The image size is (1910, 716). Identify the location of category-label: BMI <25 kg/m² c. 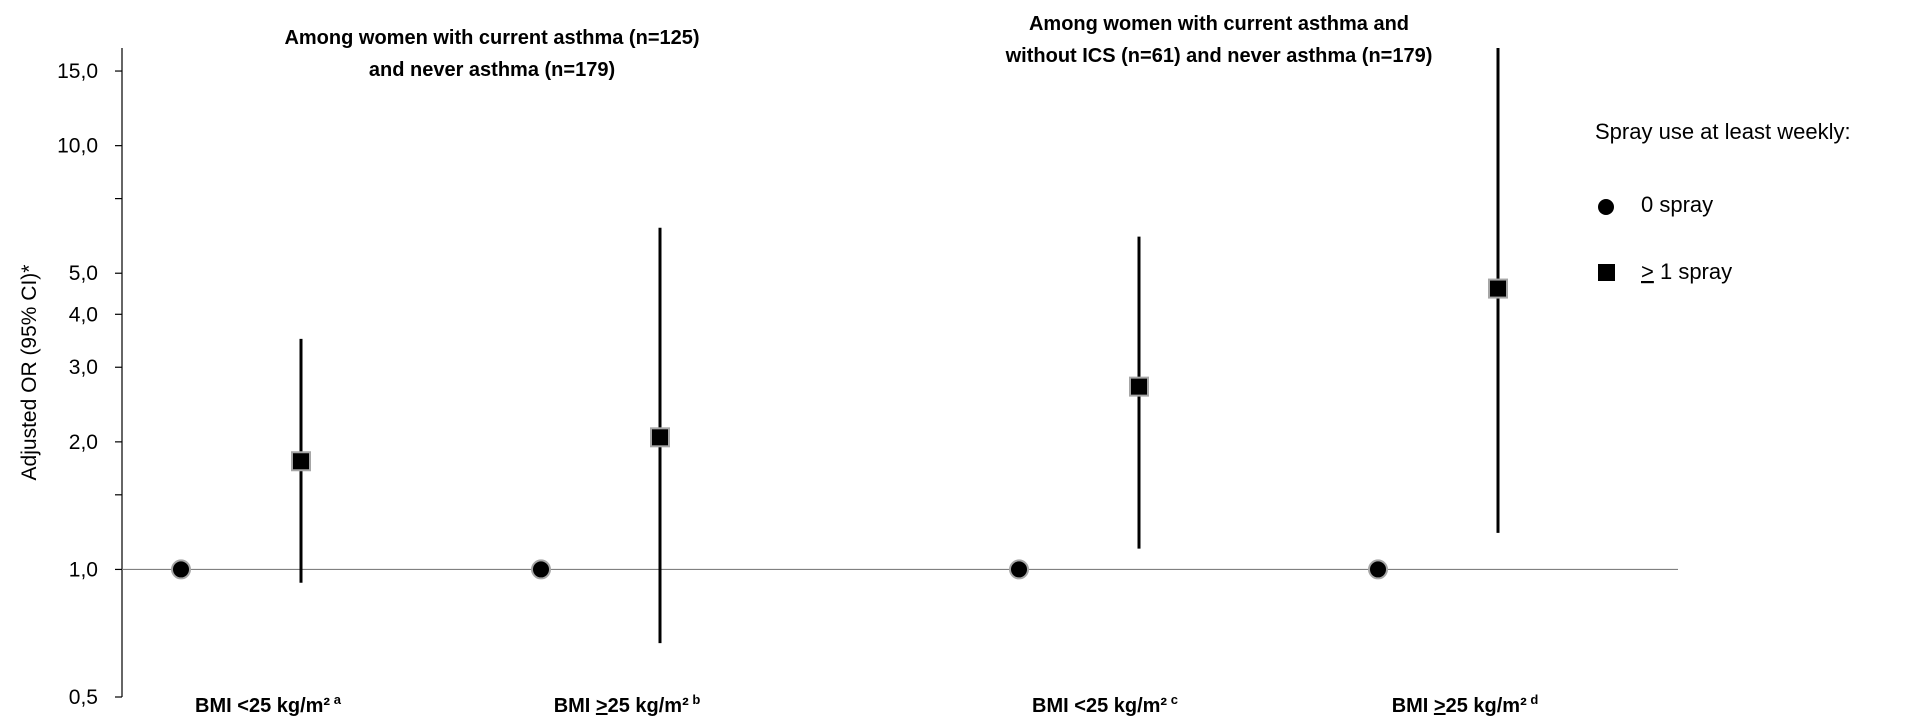
(1105, 704).